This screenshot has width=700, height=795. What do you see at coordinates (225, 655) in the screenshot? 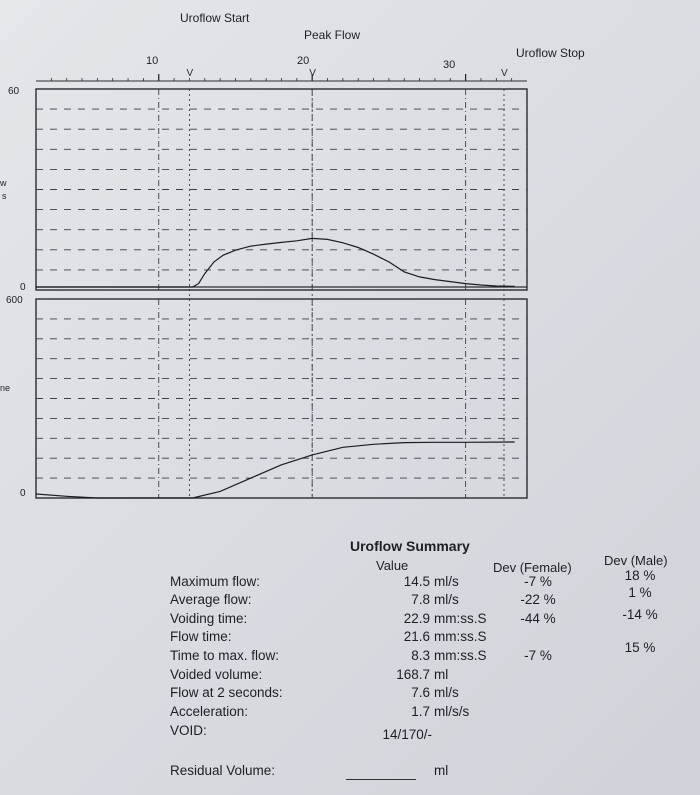
I see `summary-label: Time to max. flow:` at bounding box center [225, 655].